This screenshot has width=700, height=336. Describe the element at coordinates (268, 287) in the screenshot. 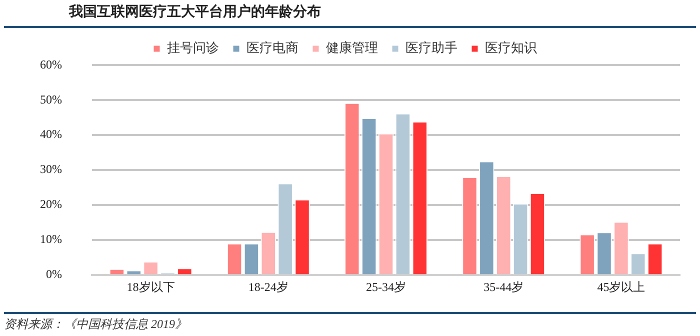

I see `x-tick-label: 18-24岁` at that location.